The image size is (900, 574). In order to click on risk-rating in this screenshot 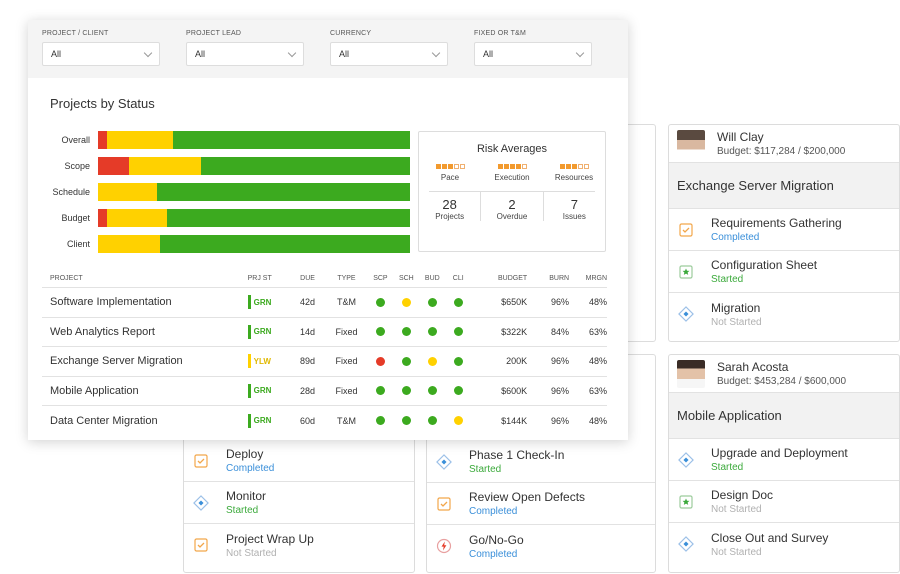, I will do `click(450, 166)`.